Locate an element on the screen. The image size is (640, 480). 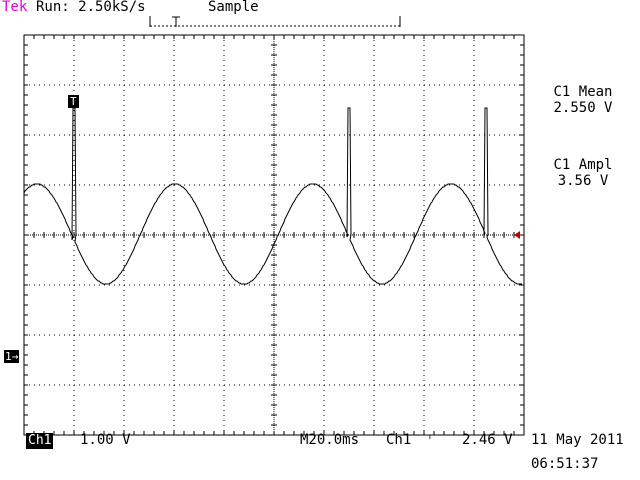
channel-badge: Ch1 is located at coordinates (40, 441).